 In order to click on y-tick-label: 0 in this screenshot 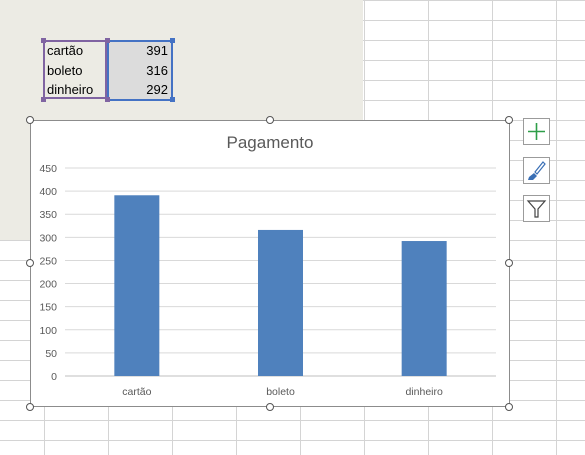, I will do `click(54, 377)`.